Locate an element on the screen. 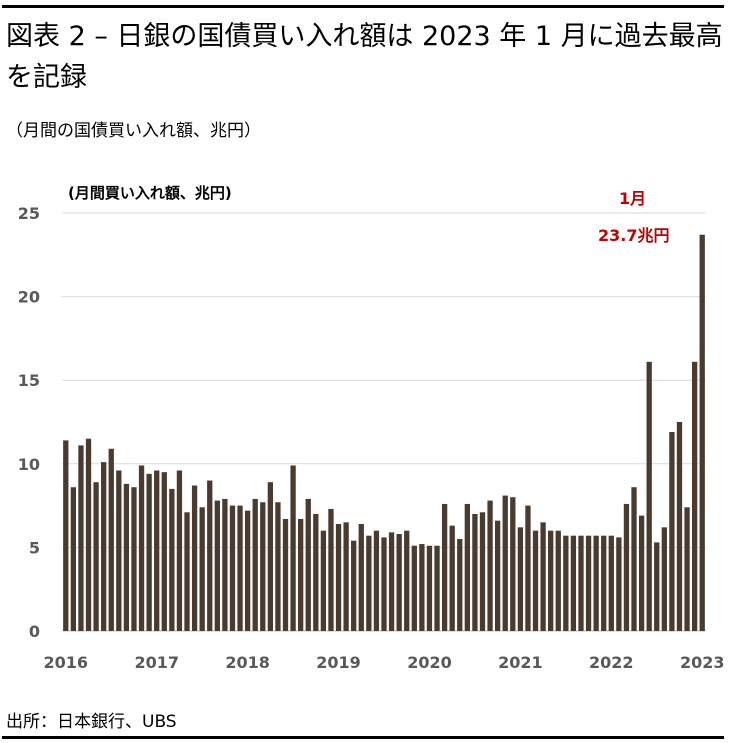 This screenshot has width=734, height=743. y-tick-label: 0 is located at coordinates (34, 631).